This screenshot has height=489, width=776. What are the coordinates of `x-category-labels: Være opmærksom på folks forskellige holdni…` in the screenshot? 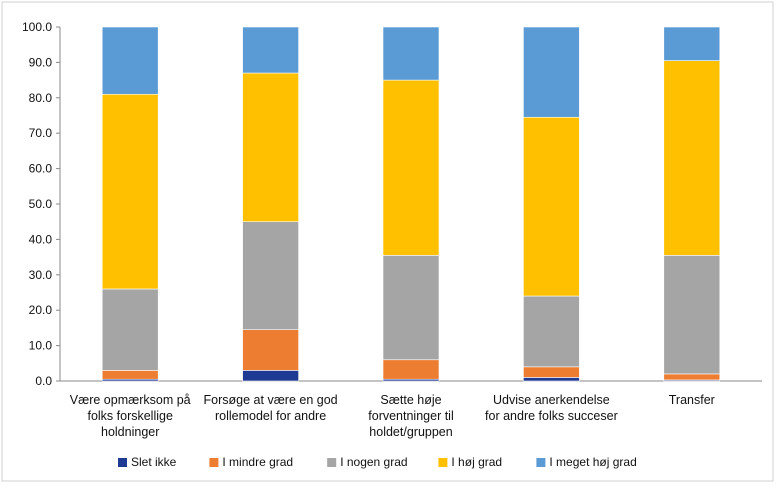 It's located at (392, 416).